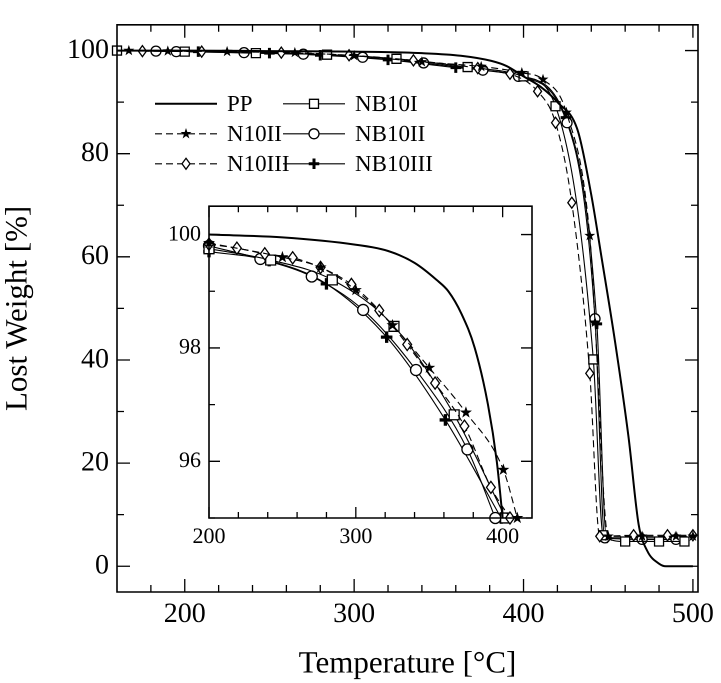 Image resolution: width=721 pixels, height=683 pixels. I want to click on y-tick-label: 40, so click(95, 358).